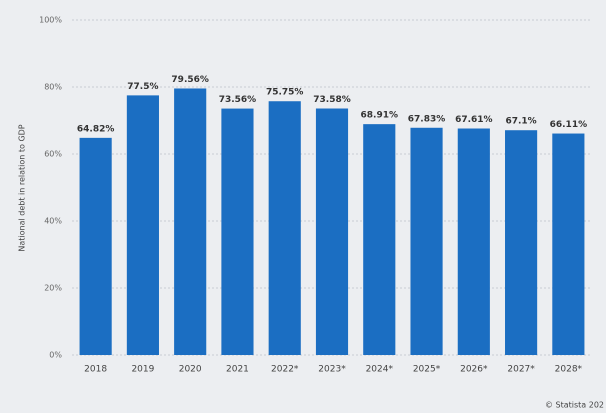  What do you see at coordinates (238, 100) in the screenshot?
I see `value-label: 73.56%` at bounding box center [238, 100].